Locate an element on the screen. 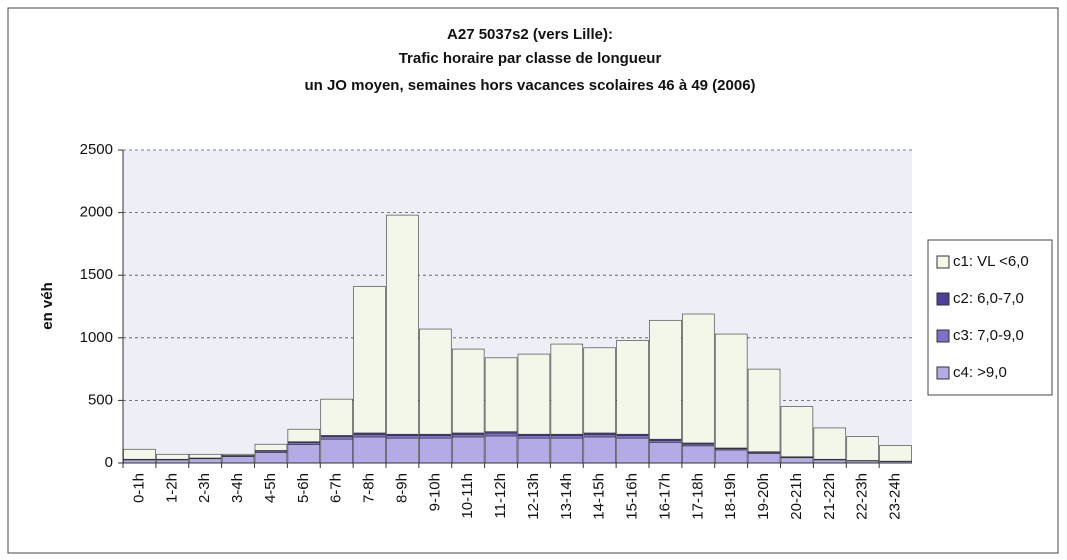 This screenshot has width=1067, height=560. legend-label: c2: 6,0-7,0 is located at coordinates (988, 298).